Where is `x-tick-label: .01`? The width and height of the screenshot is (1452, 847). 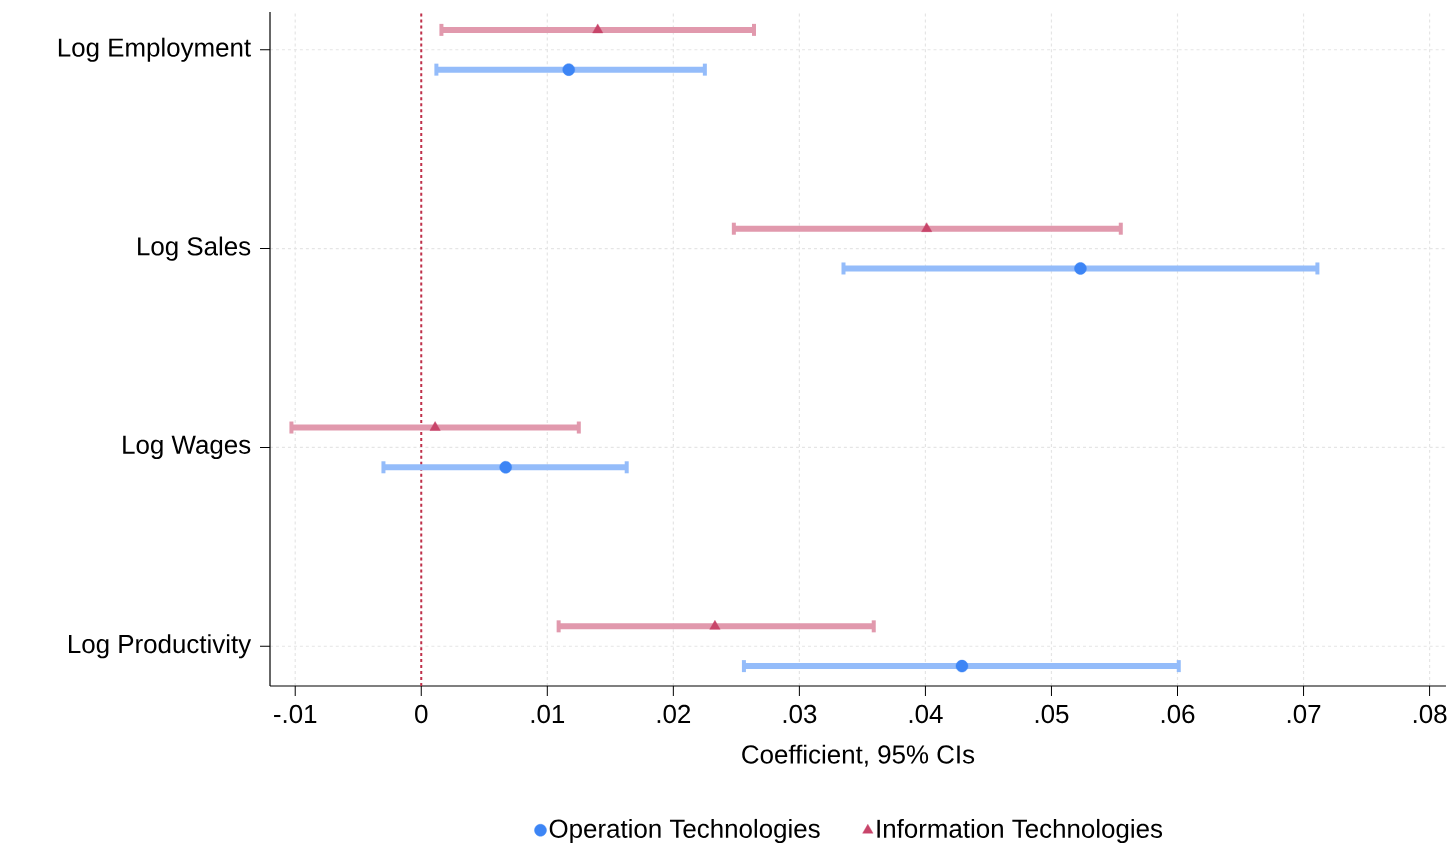
x-tick-label: .01 is located at coordinates (548, 714).